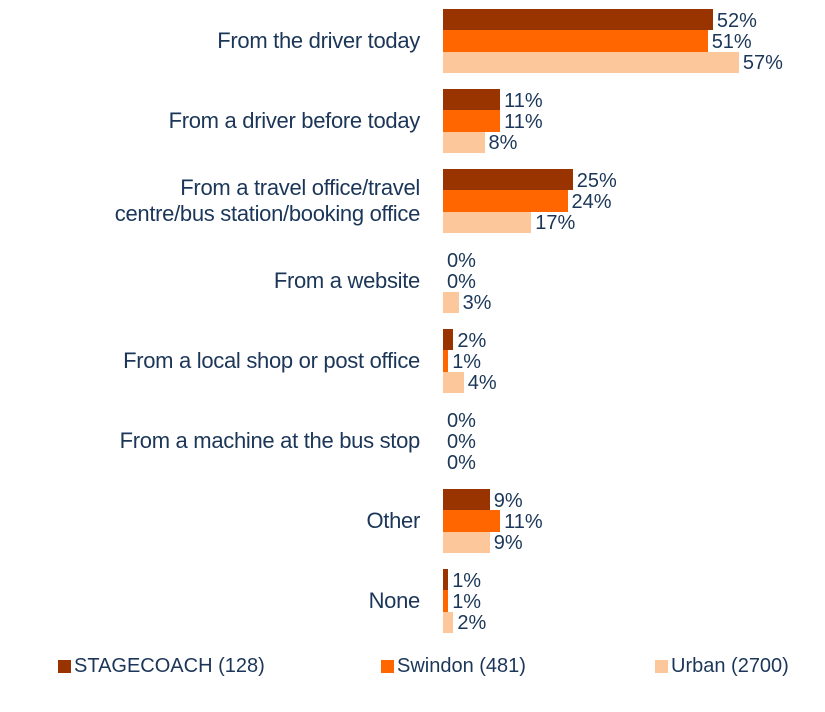 The height and width of the screenshot is (712, 825). What do you see at coordinates (271, 360) in the screenshot?
I see `category-label: From a local shop or post office` at bounding box center [271, 360].